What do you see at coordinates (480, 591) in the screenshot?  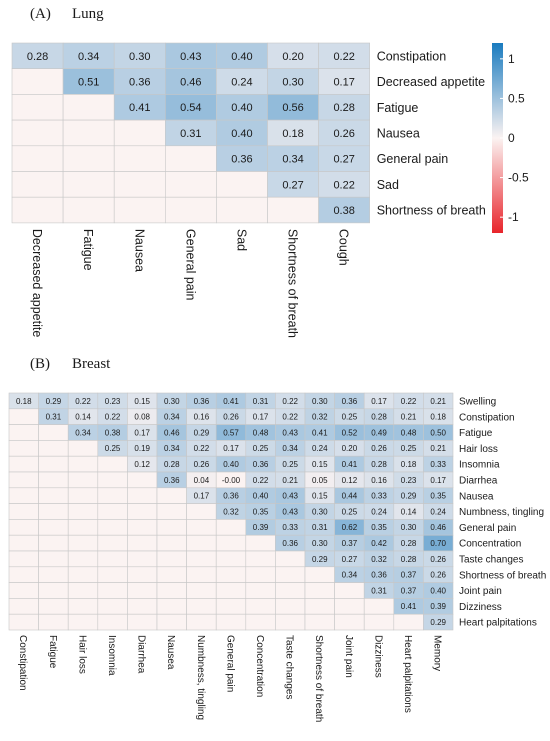 I see `row-label: Joint pain` at bounding box center [480, 591].